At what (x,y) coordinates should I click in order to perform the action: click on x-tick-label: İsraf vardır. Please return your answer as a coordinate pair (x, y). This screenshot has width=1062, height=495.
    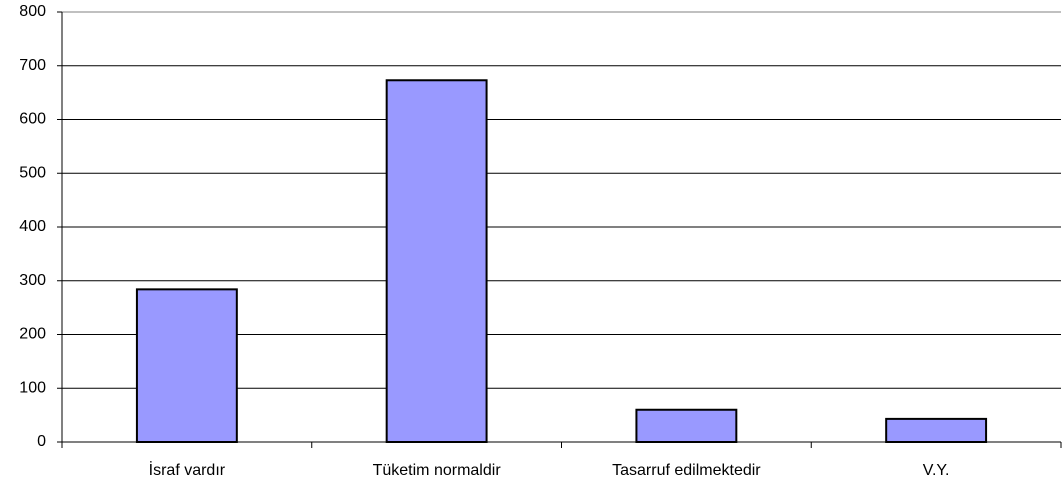
    Looking at the image, I should click on (187, 469).